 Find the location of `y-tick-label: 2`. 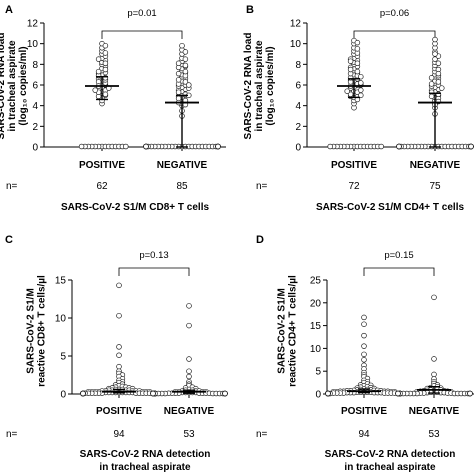

y-tick-label: 2 is located at coordinates (298, 127).